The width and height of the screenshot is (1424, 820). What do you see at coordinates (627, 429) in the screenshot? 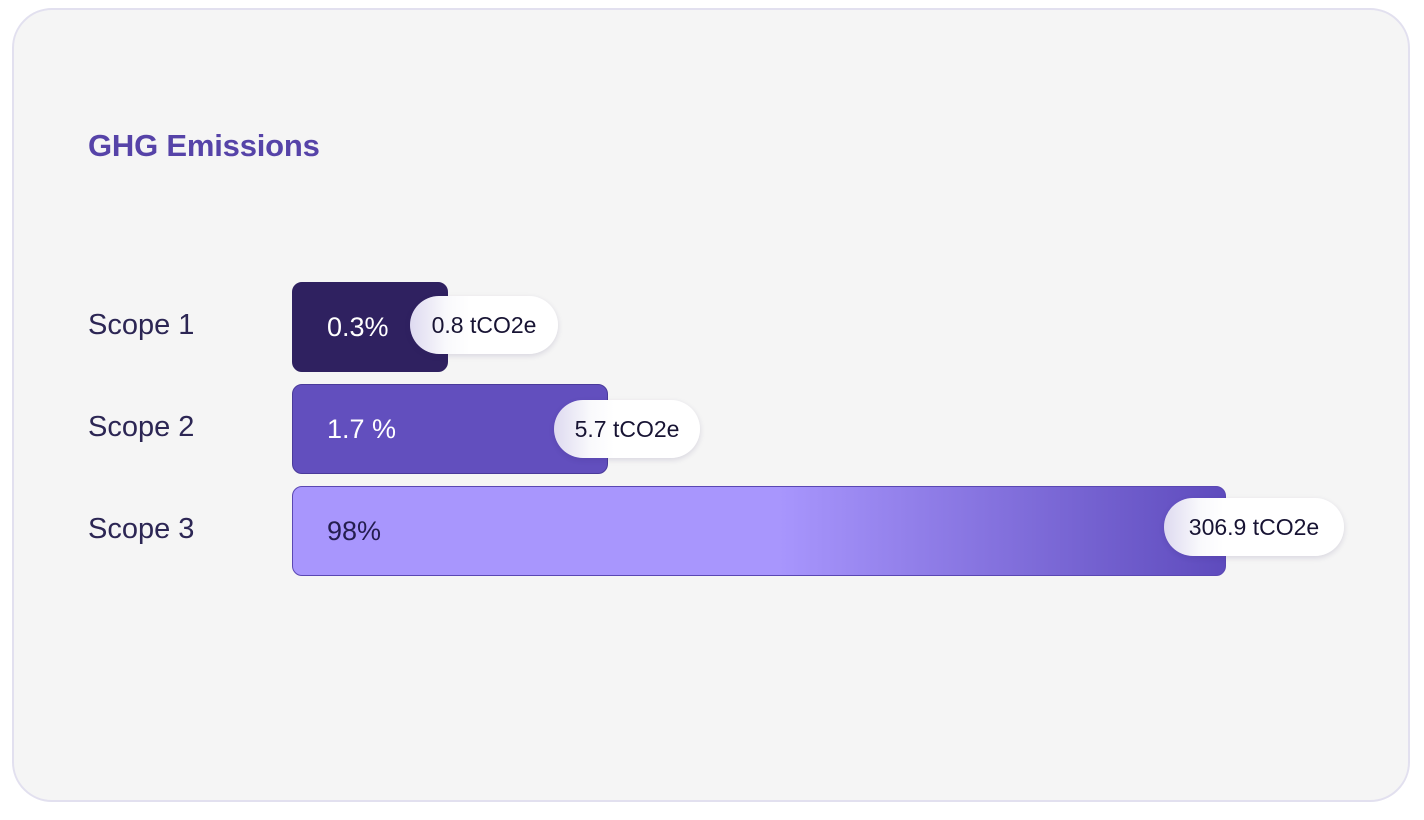
I see `value-badge-scope-2: 5.7 tCO2e` at bounding box center [627, 429].